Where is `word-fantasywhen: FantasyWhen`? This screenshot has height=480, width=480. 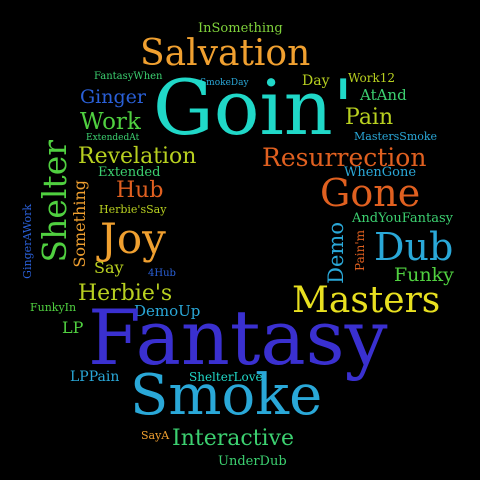
word-fantasywhen: FantasyWhen is located at coordinates (128, 76).